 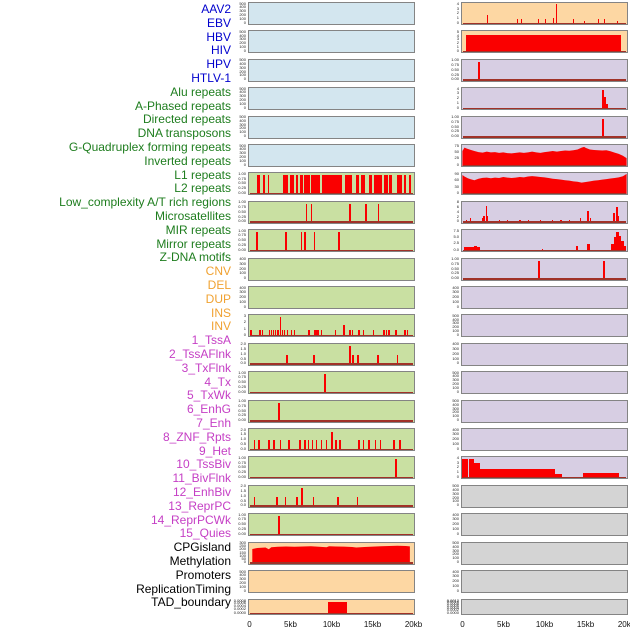 What do you see at coordinates (243, 490) in the screenshot?
I see `y-tick-label: 1.5` at bounding box center [243, 490].